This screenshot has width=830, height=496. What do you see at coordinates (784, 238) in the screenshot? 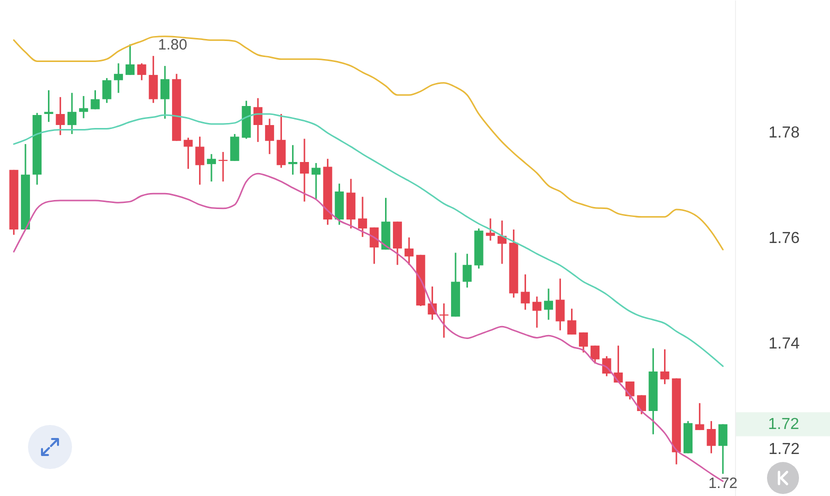
I see `y-tick-label: 1.76` at bounding box center [784, 238].